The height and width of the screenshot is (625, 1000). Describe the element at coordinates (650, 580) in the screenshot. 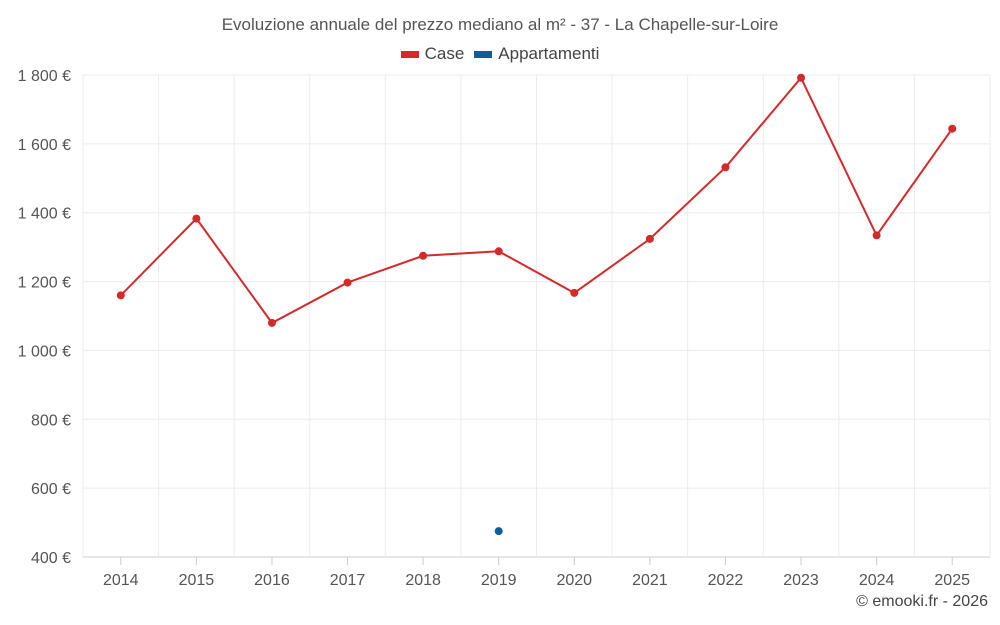

I see `x-tick-label: 2021` at that location.